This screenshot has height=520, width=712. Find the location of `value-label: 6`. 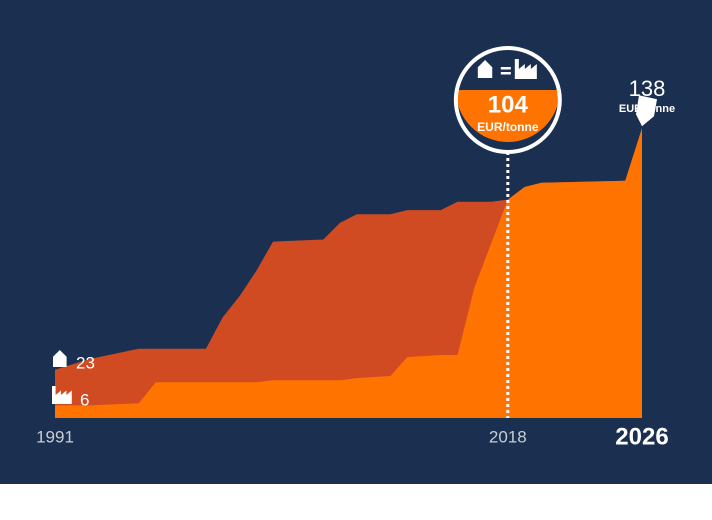

value-label: 6 is located at coordinates (84, 399).